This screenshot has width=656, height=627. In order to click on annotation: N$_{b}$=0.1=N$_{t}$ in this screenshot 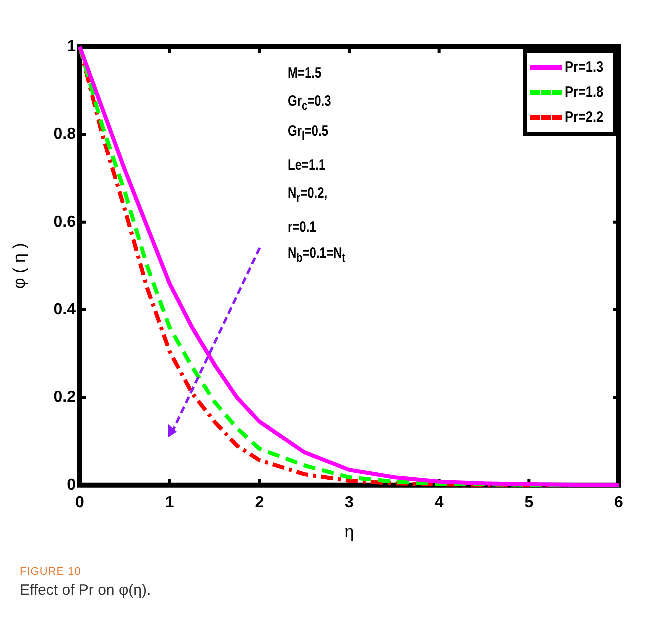, I will do `click(316, 255)`.